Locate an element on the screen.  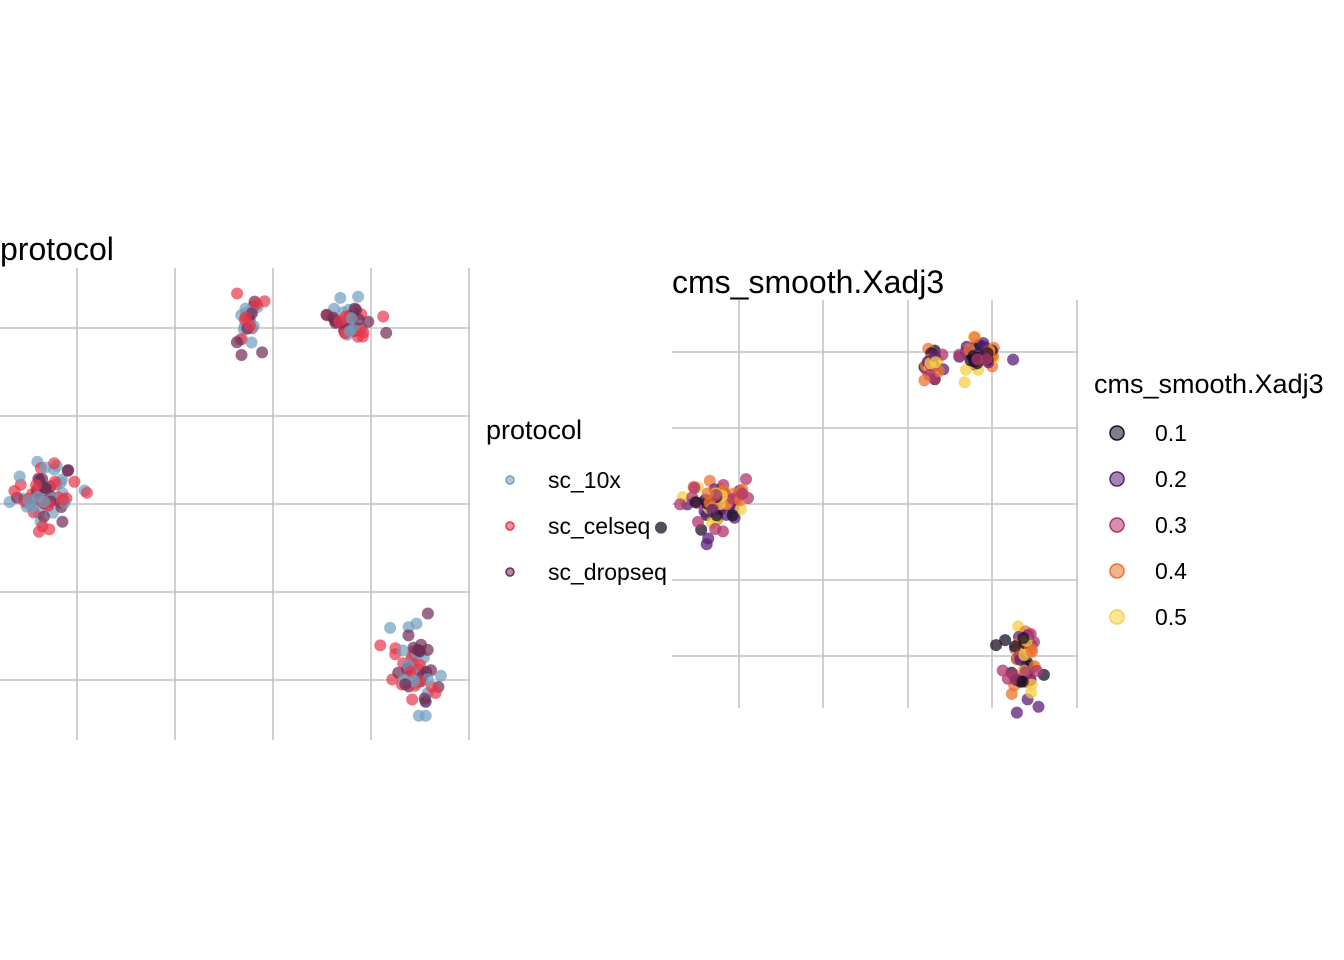
legend-label: 0.5 is located at coordinates (1171, 617).